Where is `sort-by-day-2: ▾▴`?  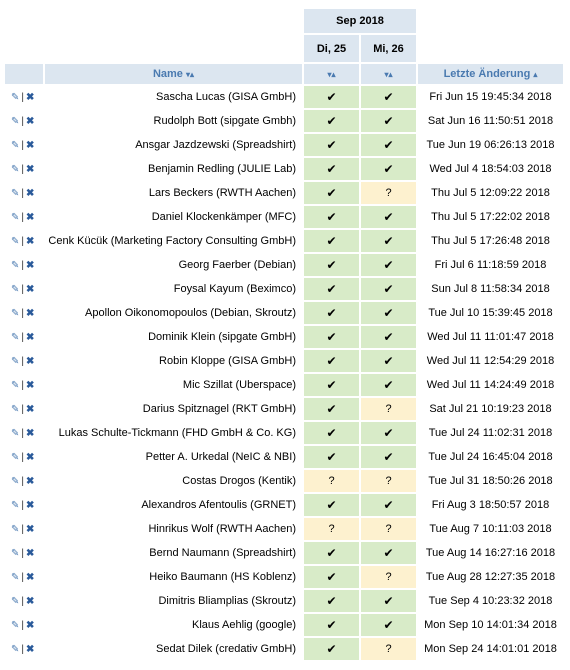 sort-by-day-2: ▾▴ is located at coordinates (388, 74).